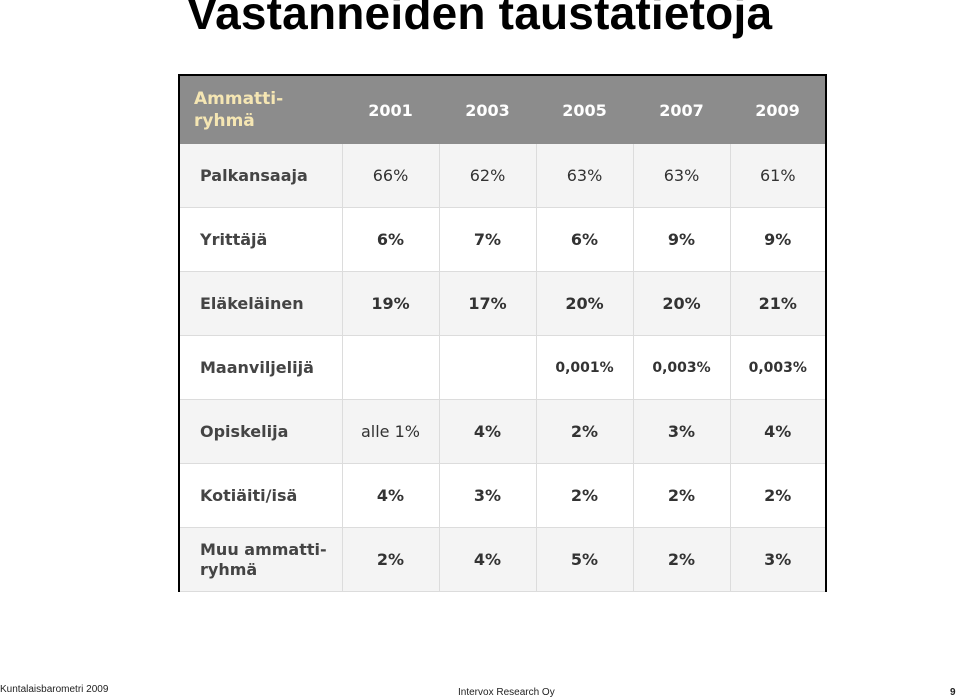  I want to click on table-cell: alle 1%, so click(391, 431).